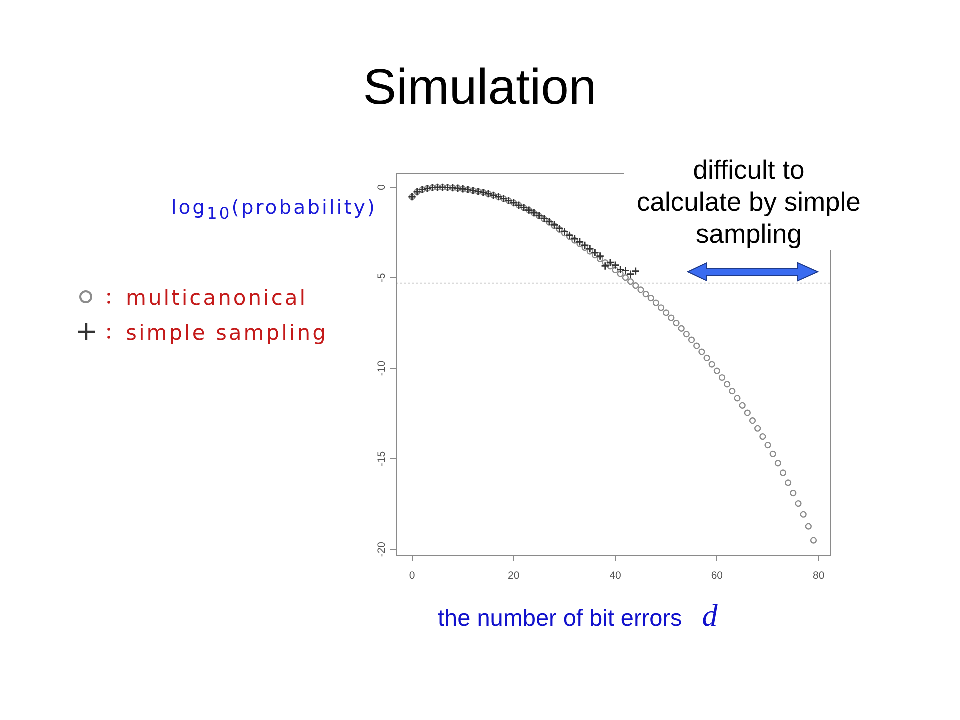  What do you see at coordinates (578, 615) in the screenshot?
I see `x-axis-title: the number of bit errors d` at bounding box center [578, 615].